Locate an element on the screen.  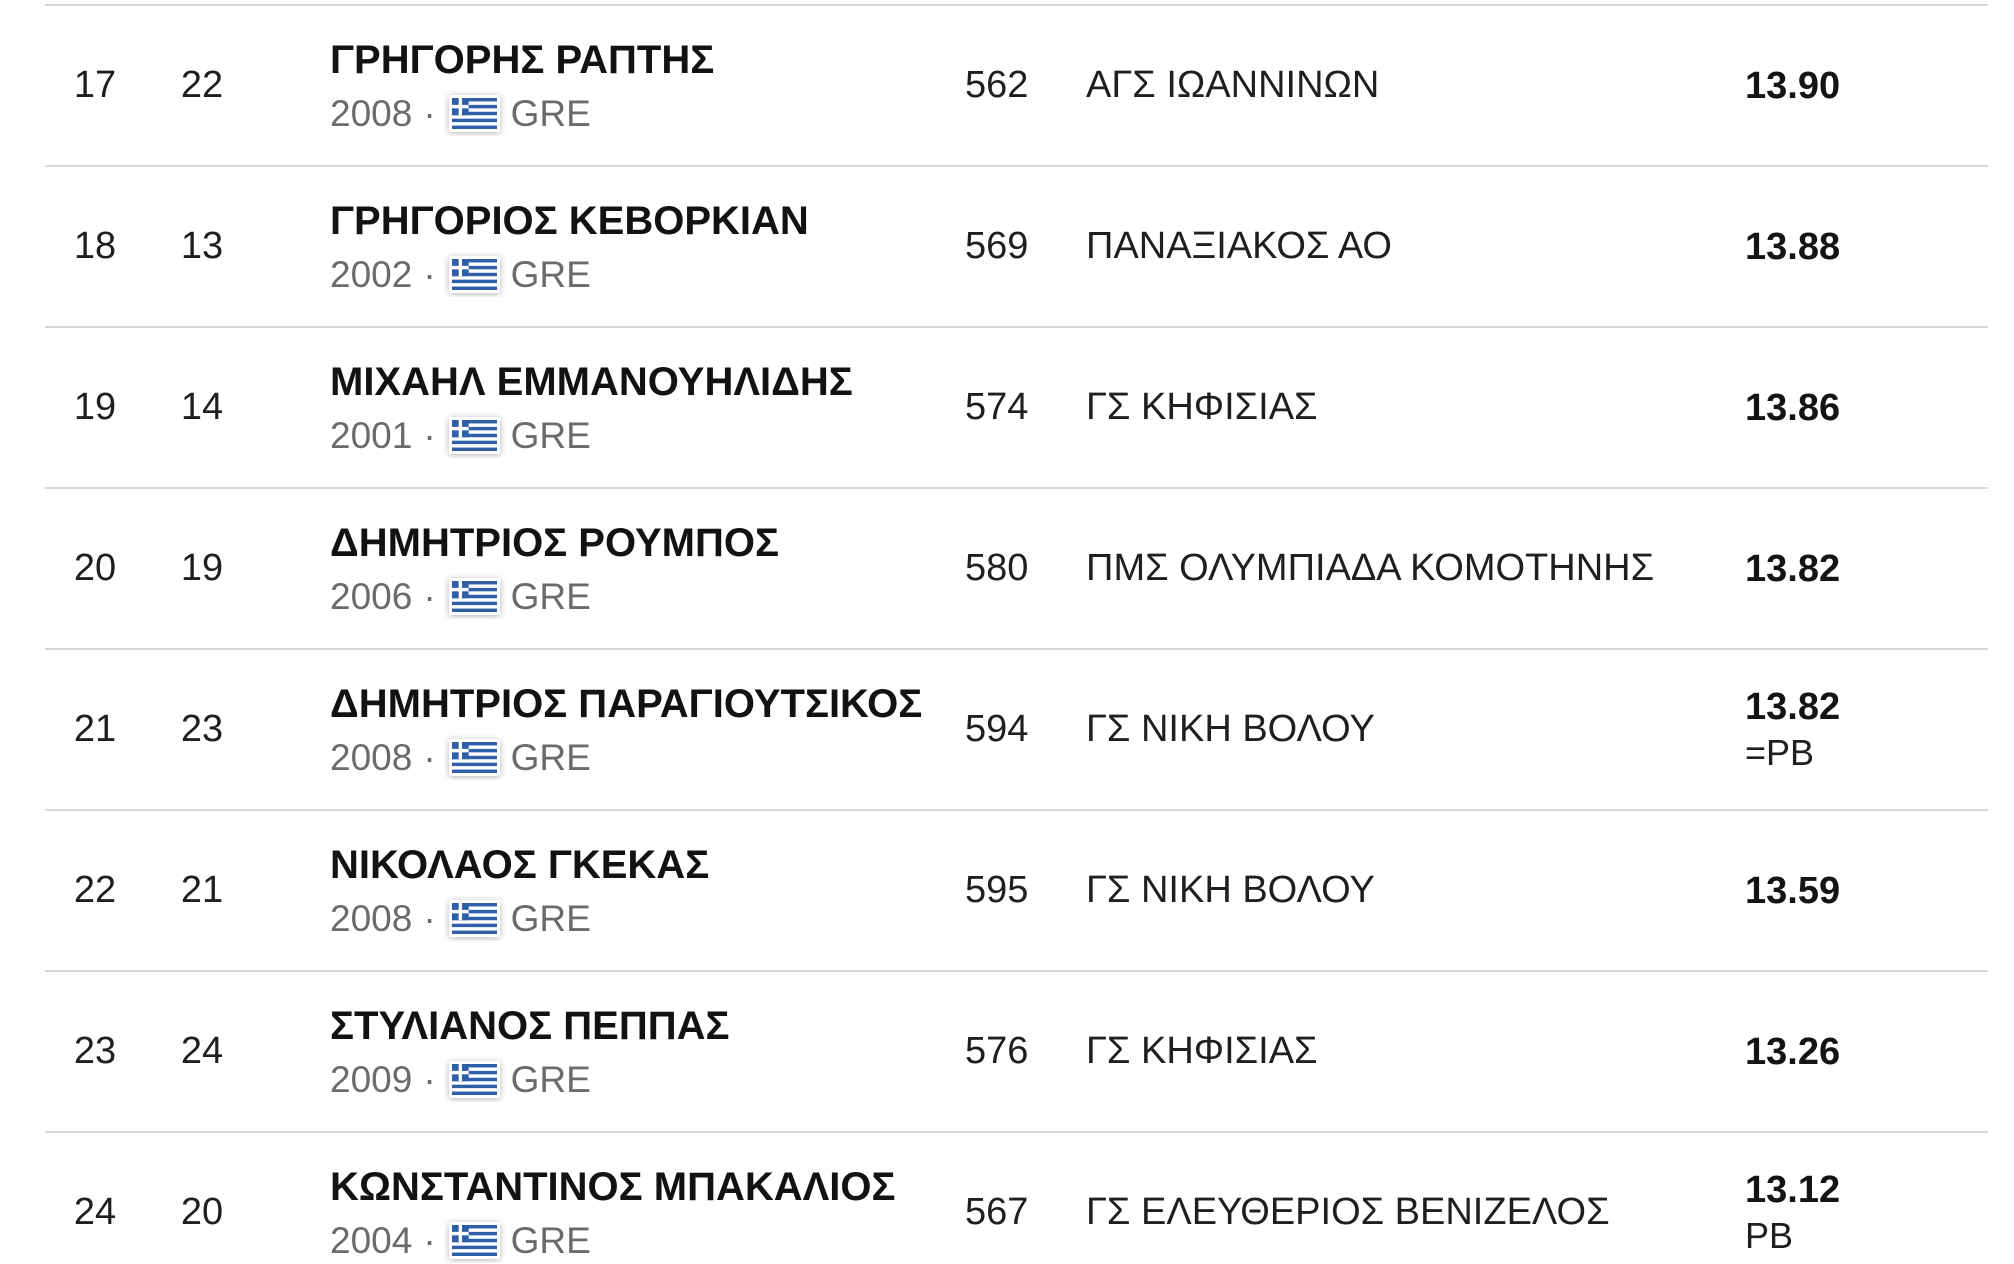
athlete-id: 574 is located at coordinates (997, 407).